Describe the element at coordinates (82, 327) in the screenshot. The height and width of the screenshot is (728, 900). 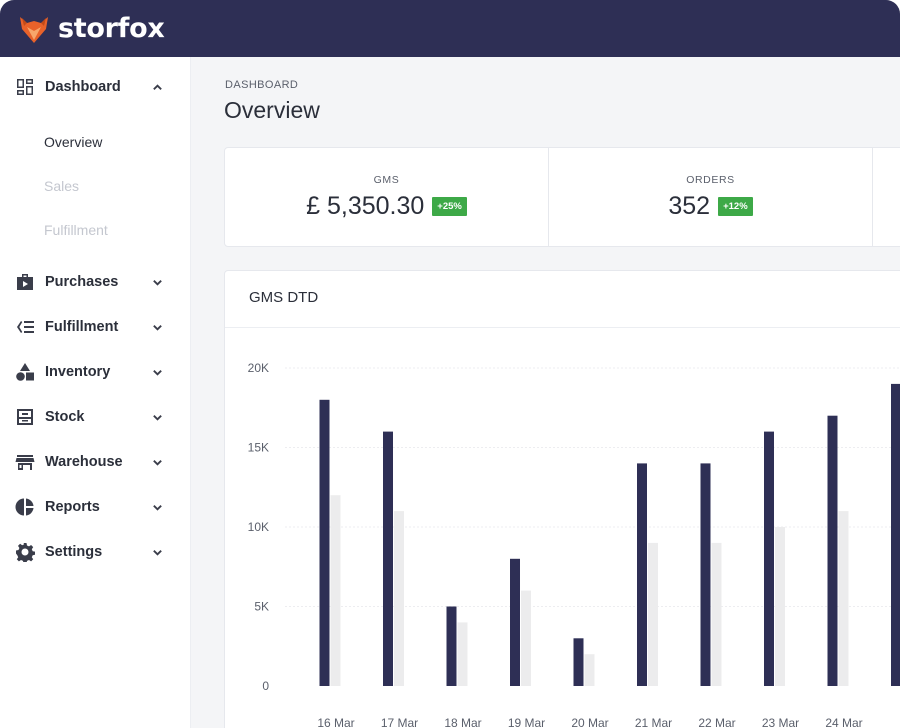
I see `sidebar-item-label: Fulfillment` at that location.